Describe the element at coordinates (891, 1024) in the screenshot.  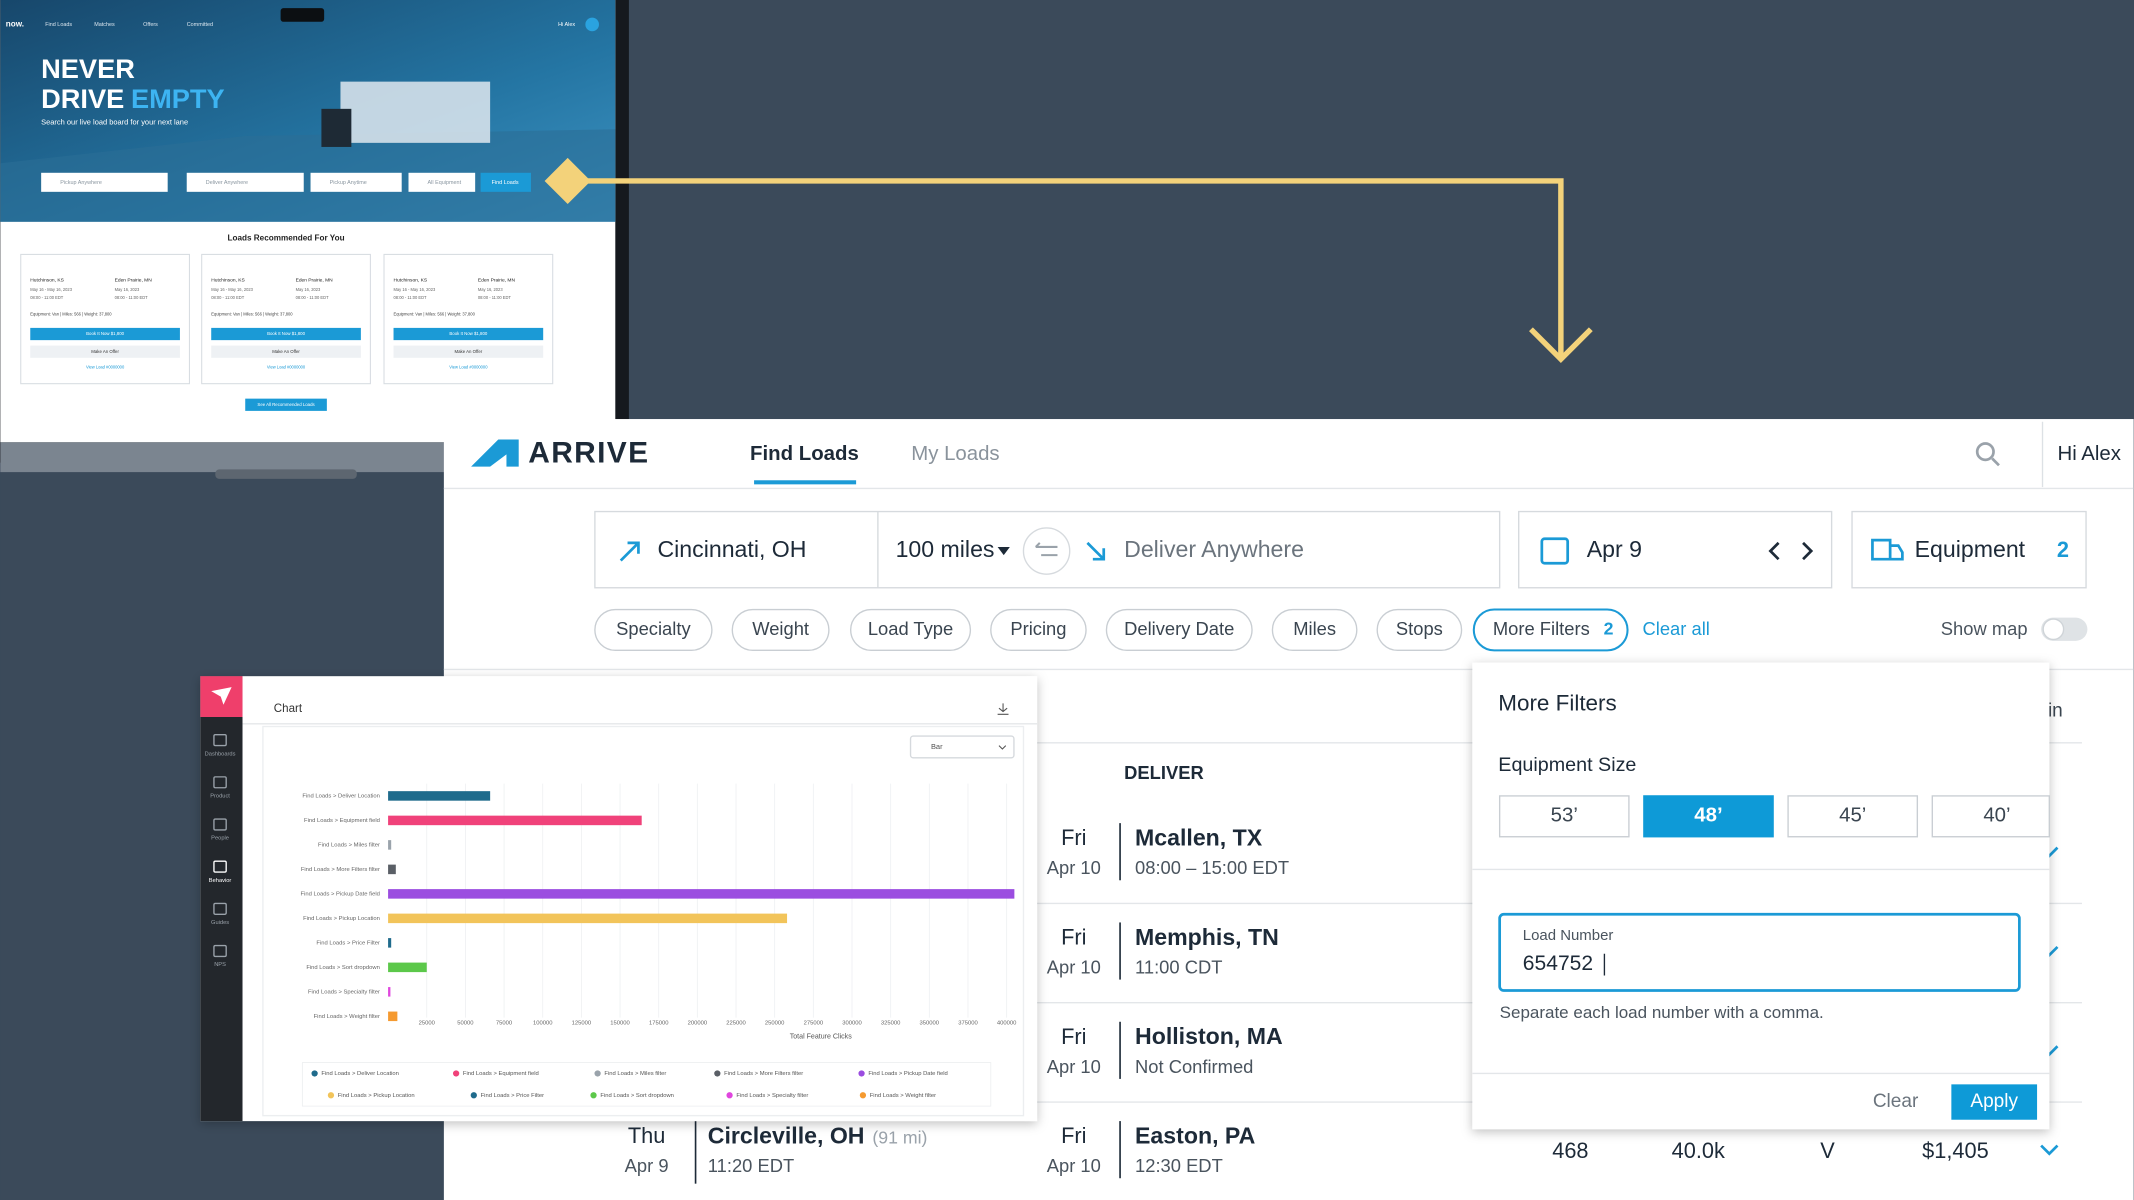
I see `x-tick-label: 325000` at that location.